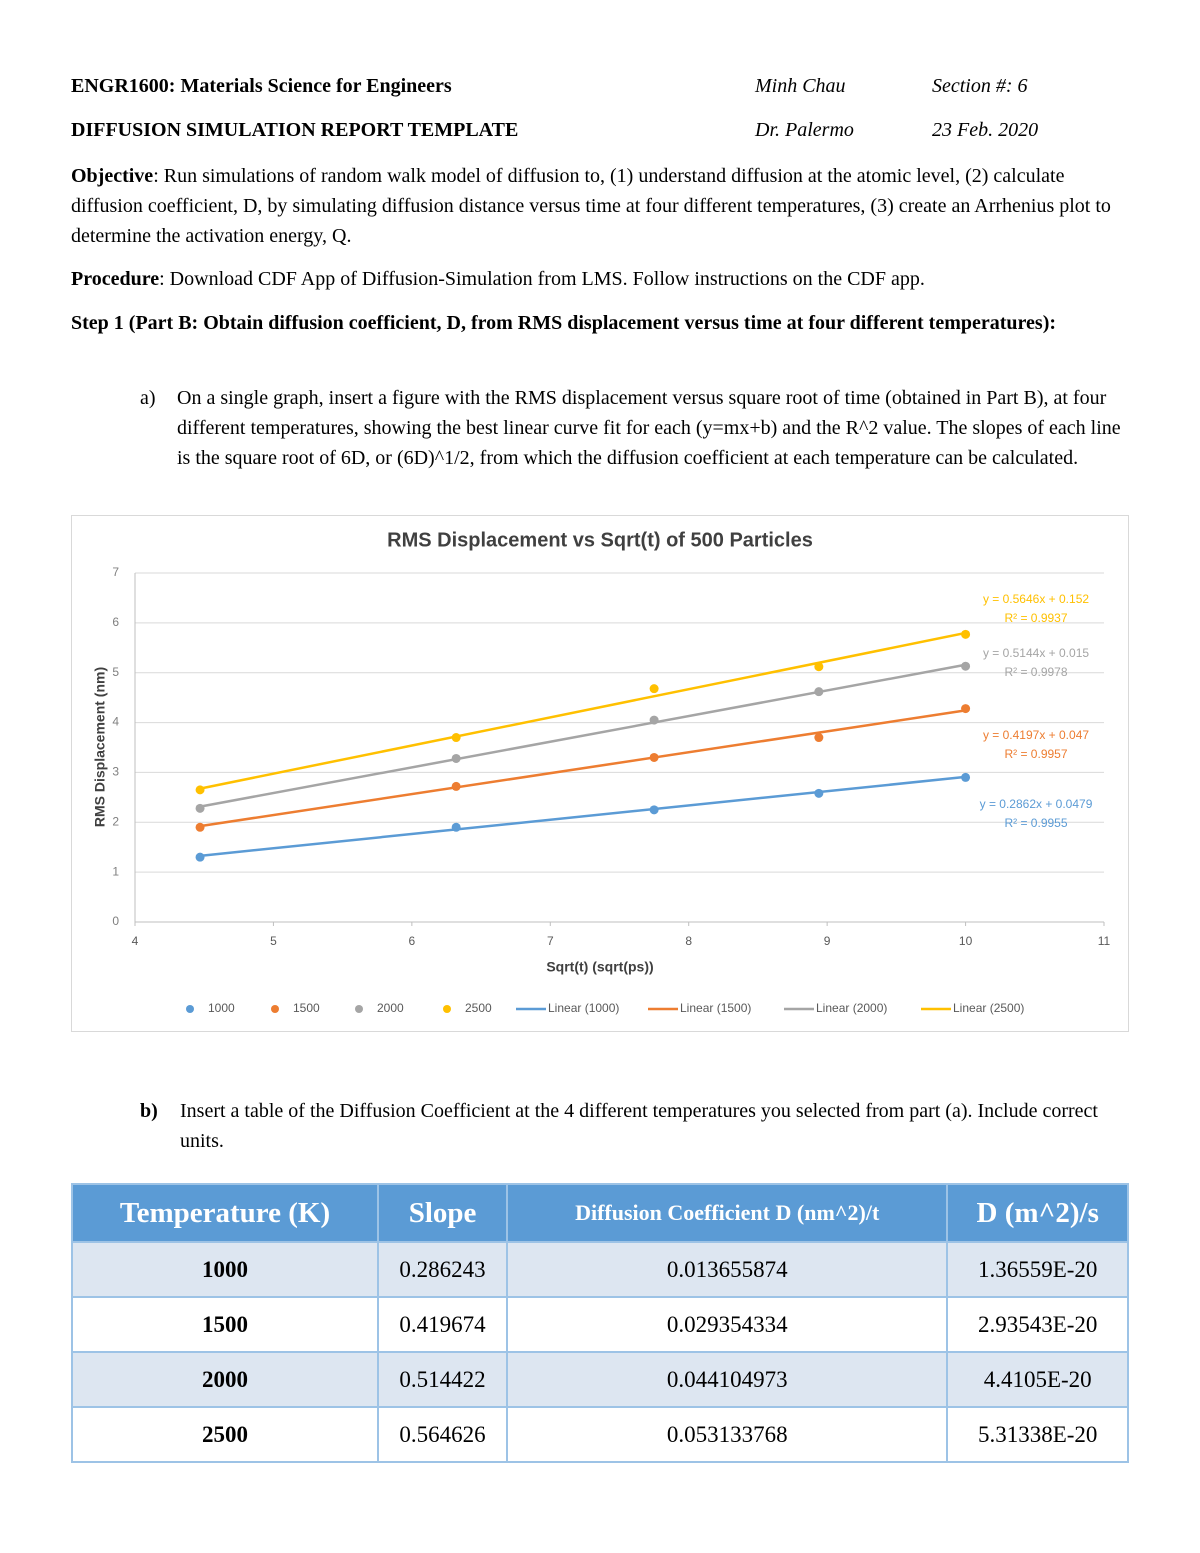 This screenshot has height=1553, width=1200. I want to click on legend-label: 1500, so click(306, 1008).